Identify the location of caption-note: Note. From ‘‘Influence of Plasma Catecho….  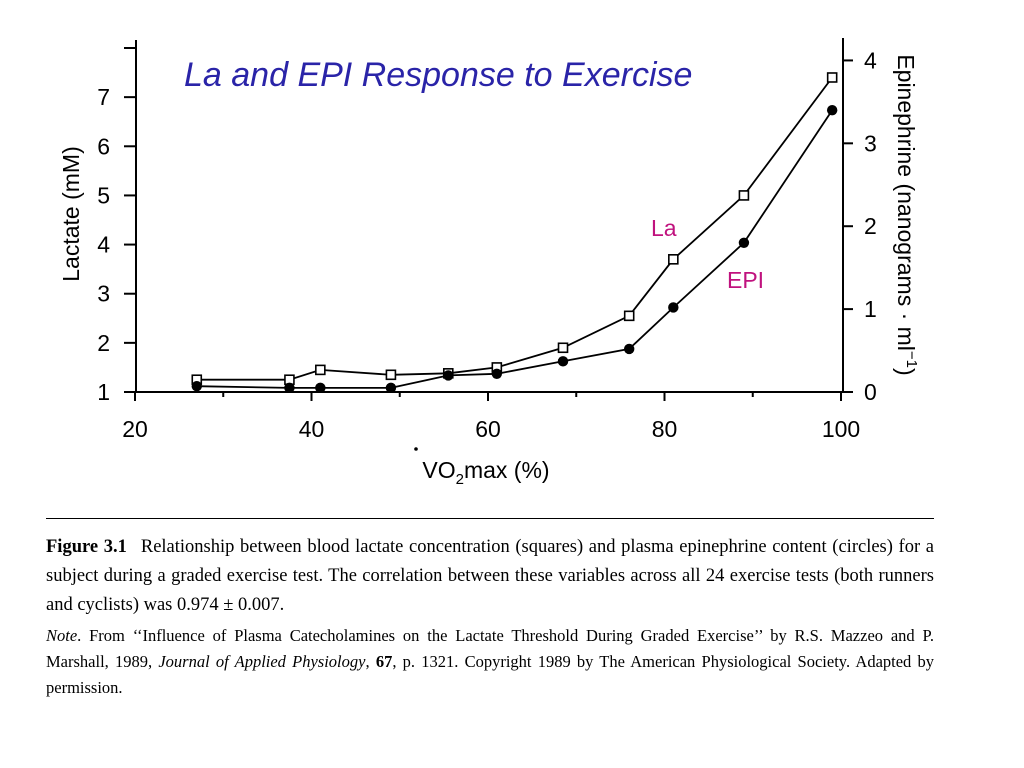
(490, 662).